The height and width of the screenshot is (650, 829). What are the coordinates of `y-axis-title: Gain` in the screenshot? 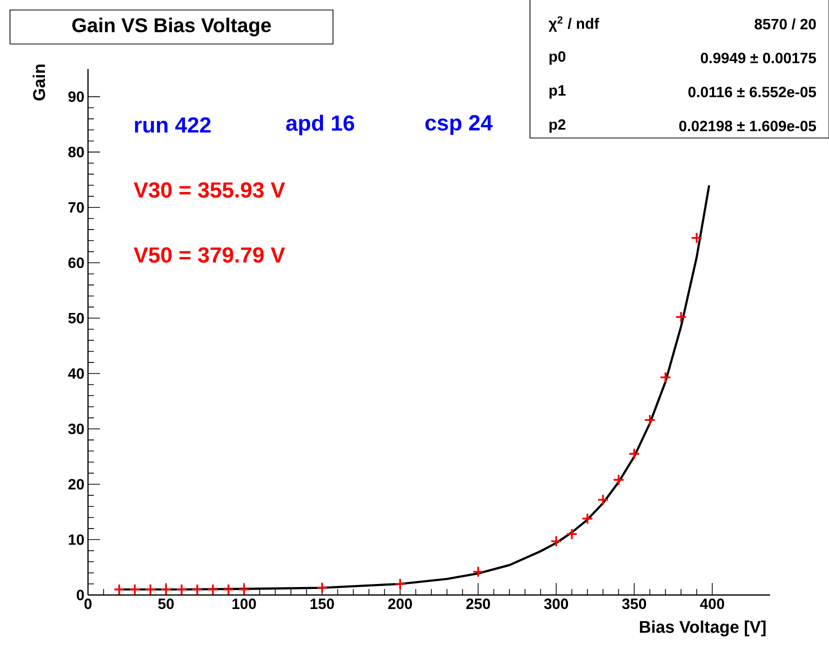 It's located at (39, 82).